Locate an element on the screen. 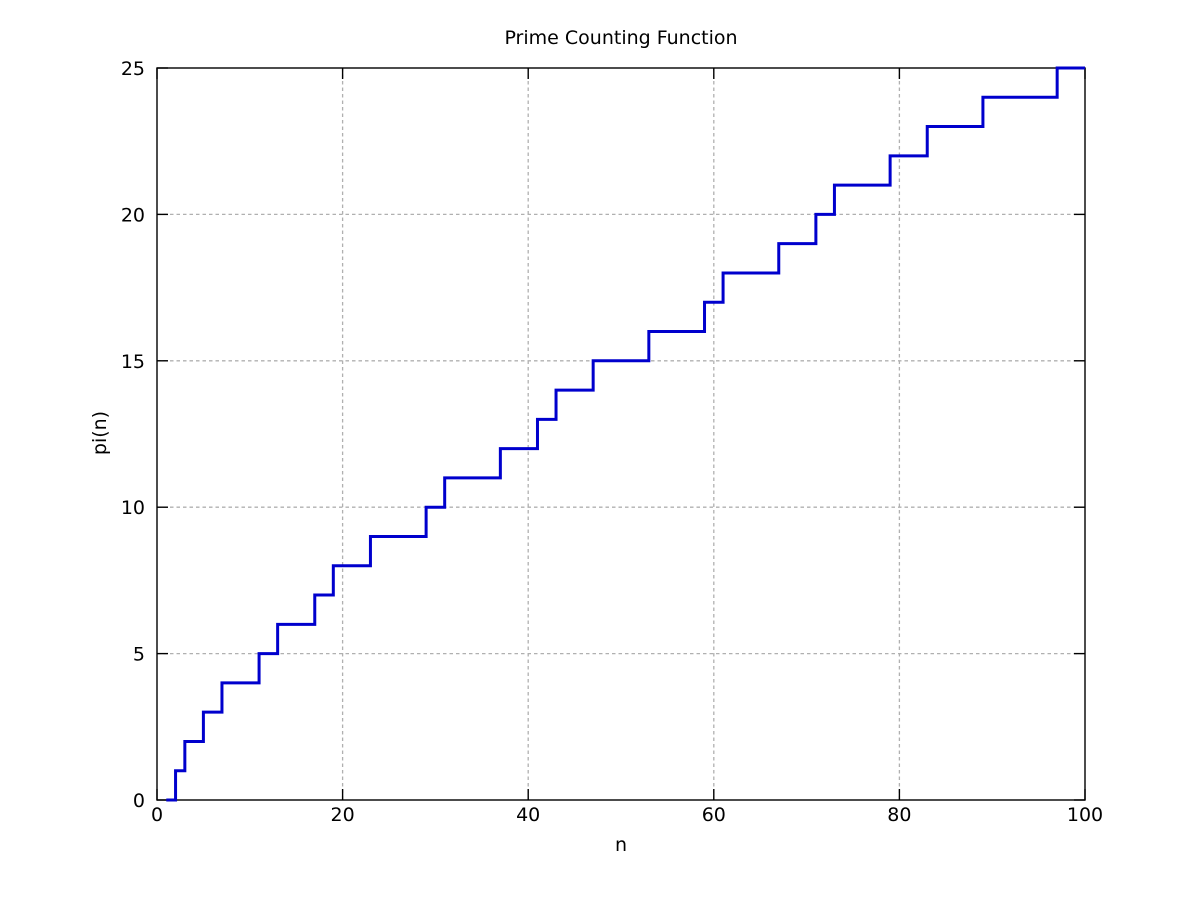  y-tick-label: 25 is located at coordinates (133, 69).